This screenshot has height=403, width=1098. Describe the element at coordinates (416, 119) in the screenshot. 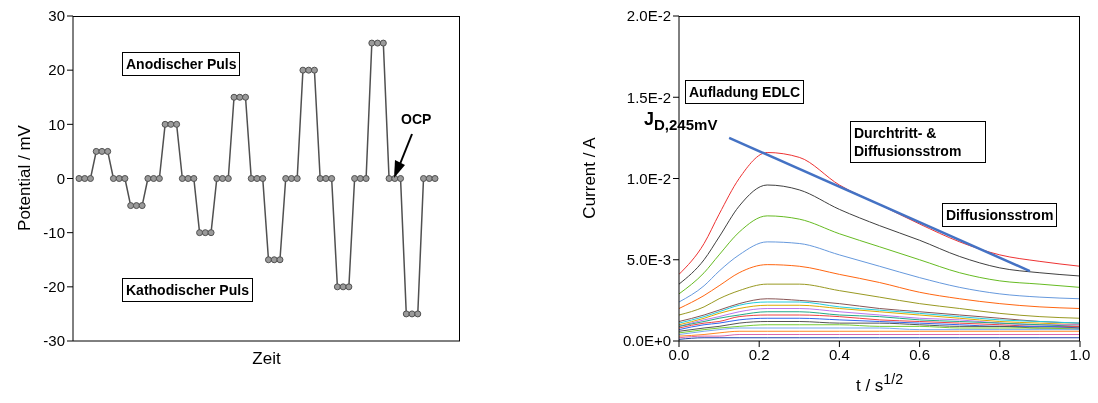

I see `annotation: OCP` at that location.